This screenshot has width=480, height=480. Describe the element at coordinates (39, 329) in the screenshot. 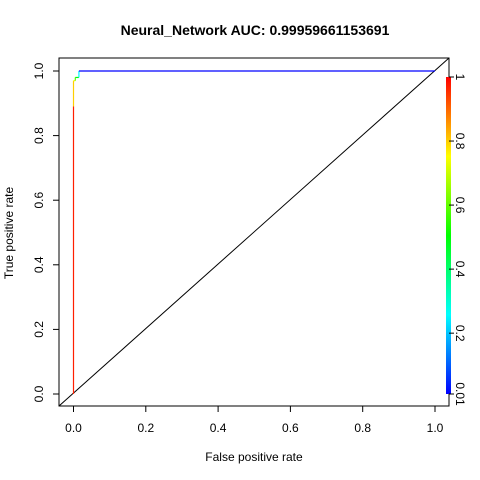

I see `y-tick-label: 0.2` at that location.